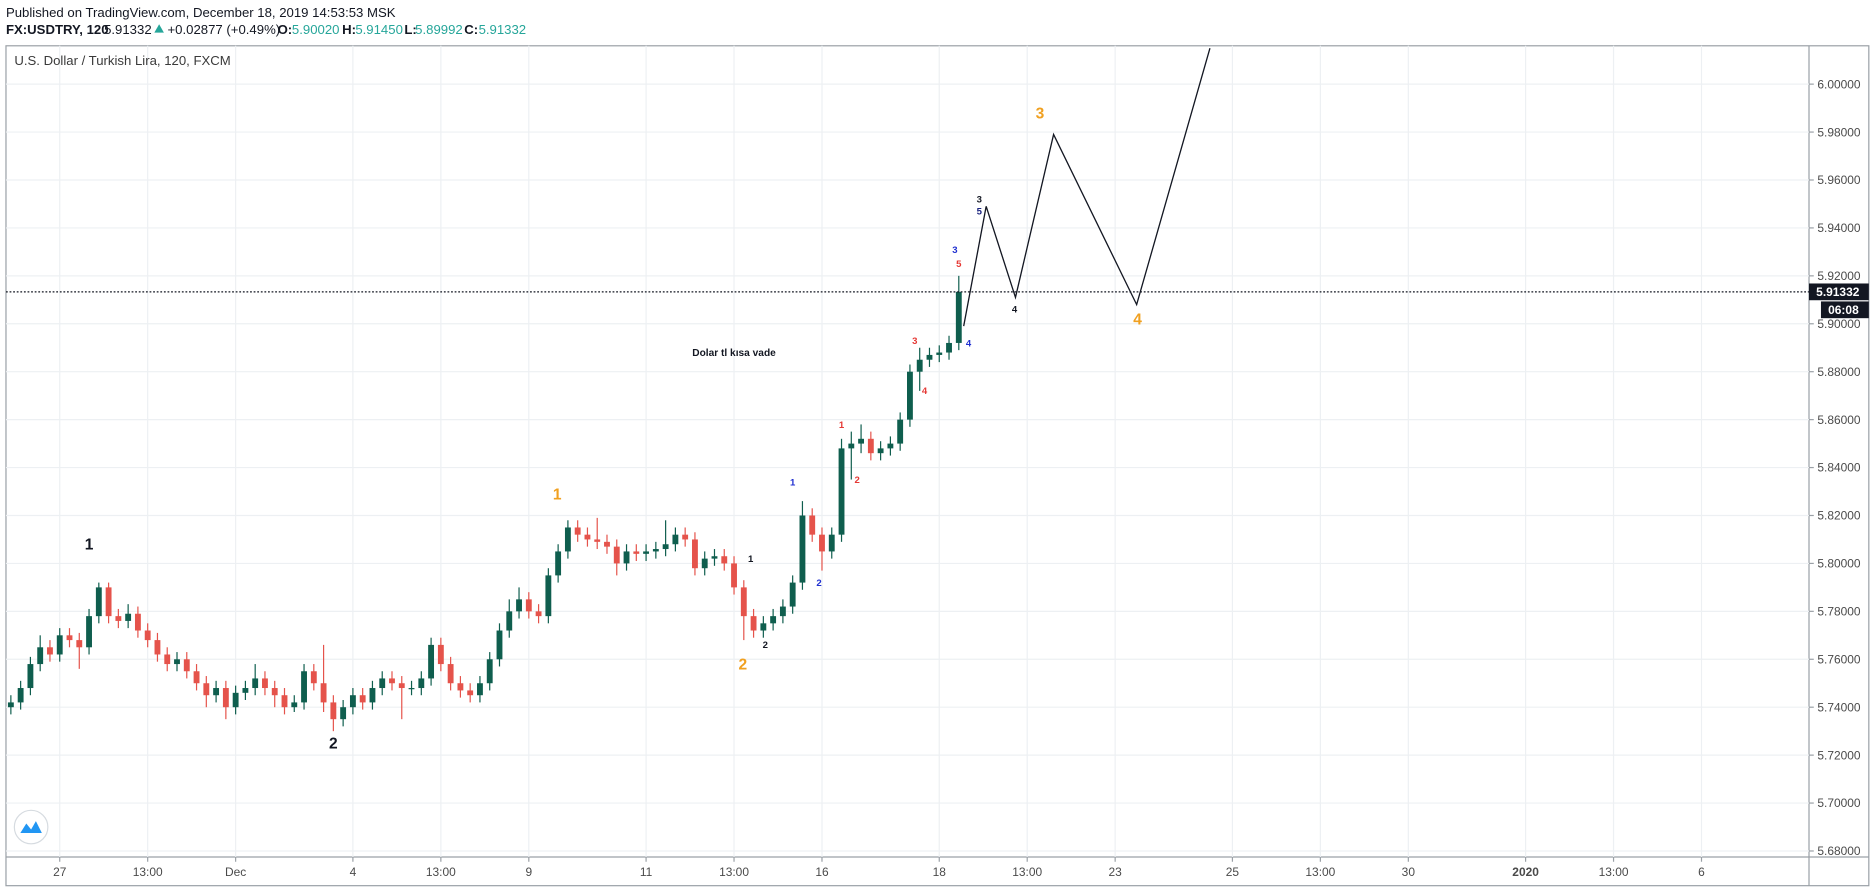 The image size is (1876, 892). Describe the element at coordinates (1525, 872) in the screenshot. I see `x-tick-label: 2020` at that location.